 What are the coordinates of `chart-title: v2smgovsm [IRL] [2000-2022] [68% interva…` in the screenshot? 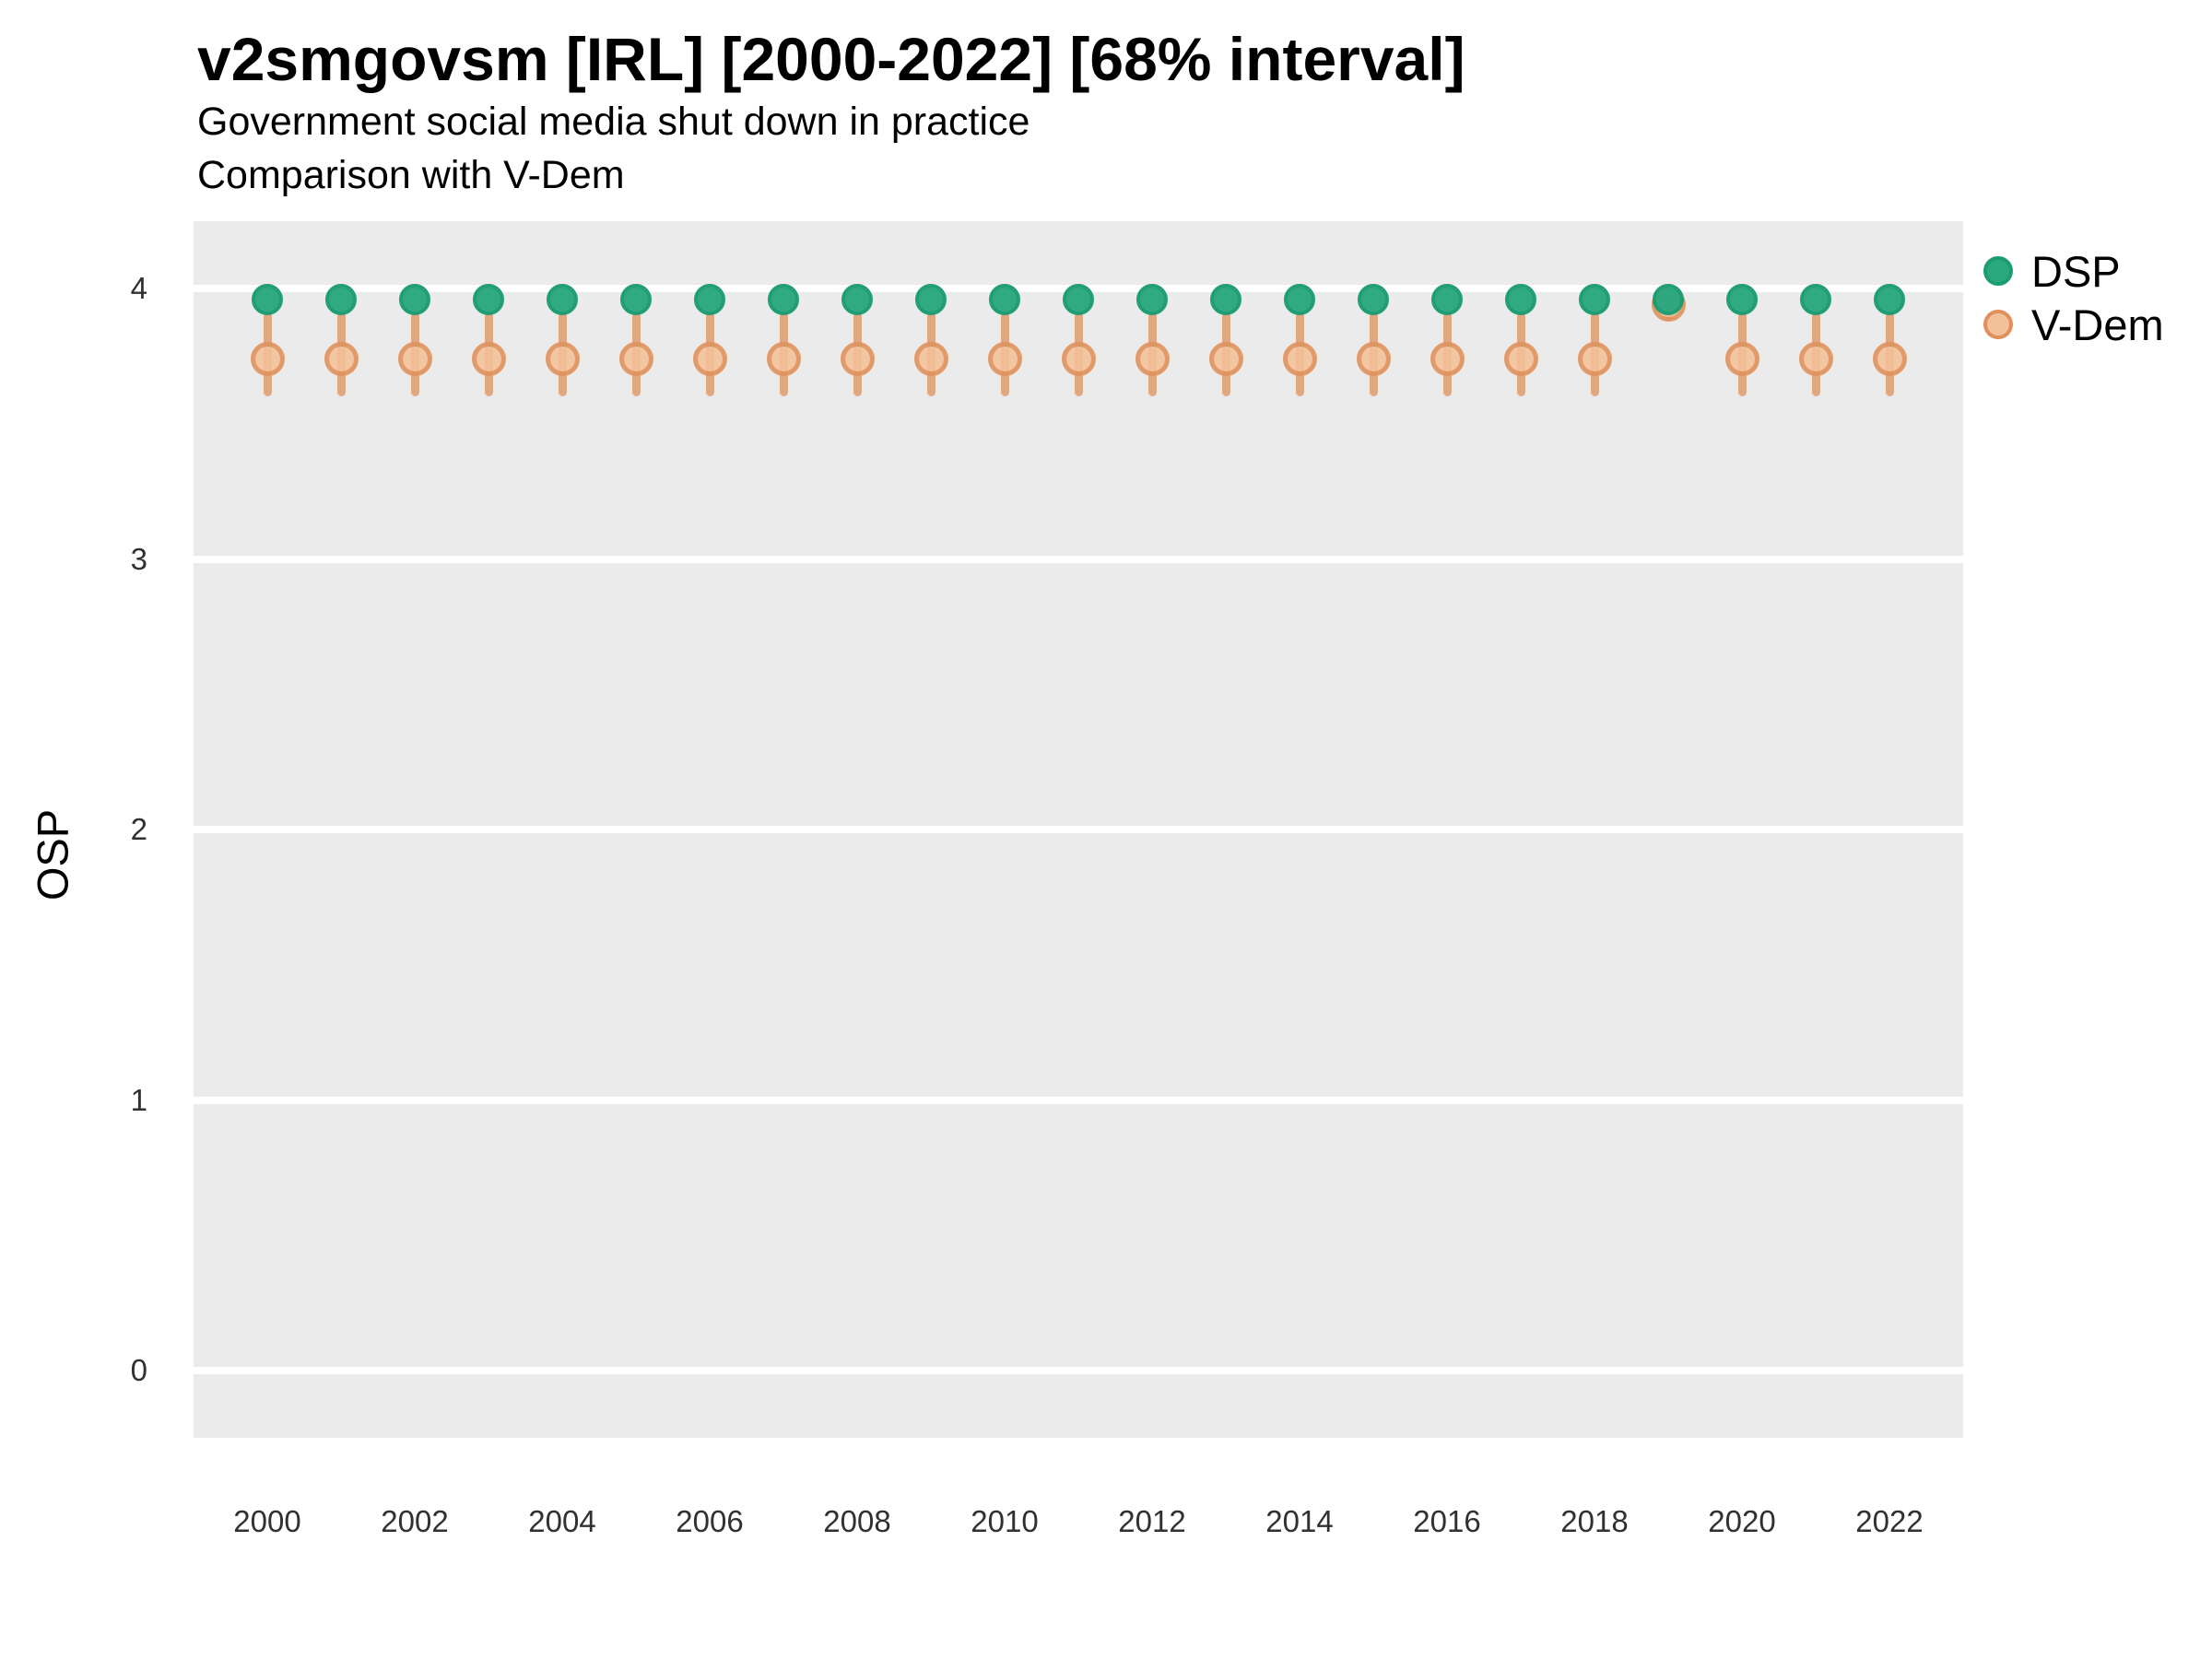 It's located at (831, 59).